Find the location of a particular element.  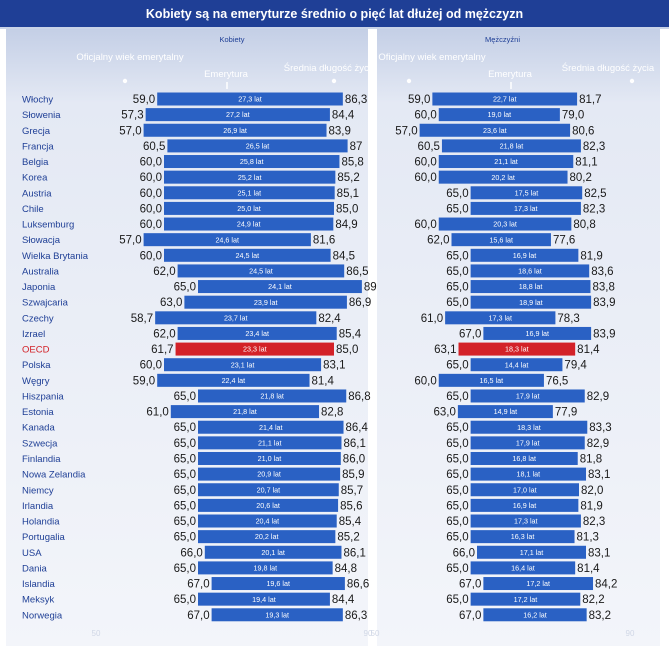

retirement-years-label: 20,3 lat is located at coordinates (505, 224).